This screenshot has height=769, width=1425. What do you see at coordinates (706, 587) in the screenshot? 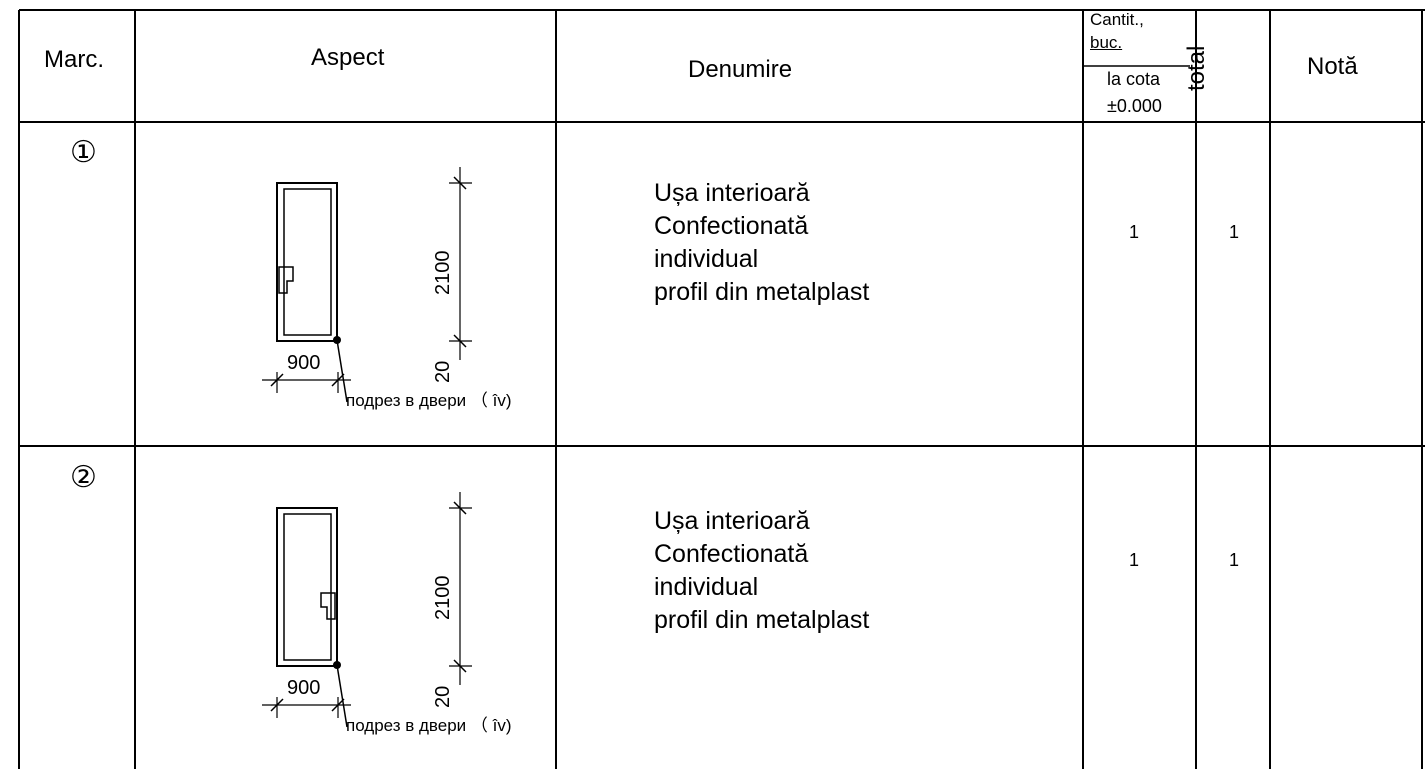
I see `row-2-denumire-line-3: individual` at bounding box center [706, 587].